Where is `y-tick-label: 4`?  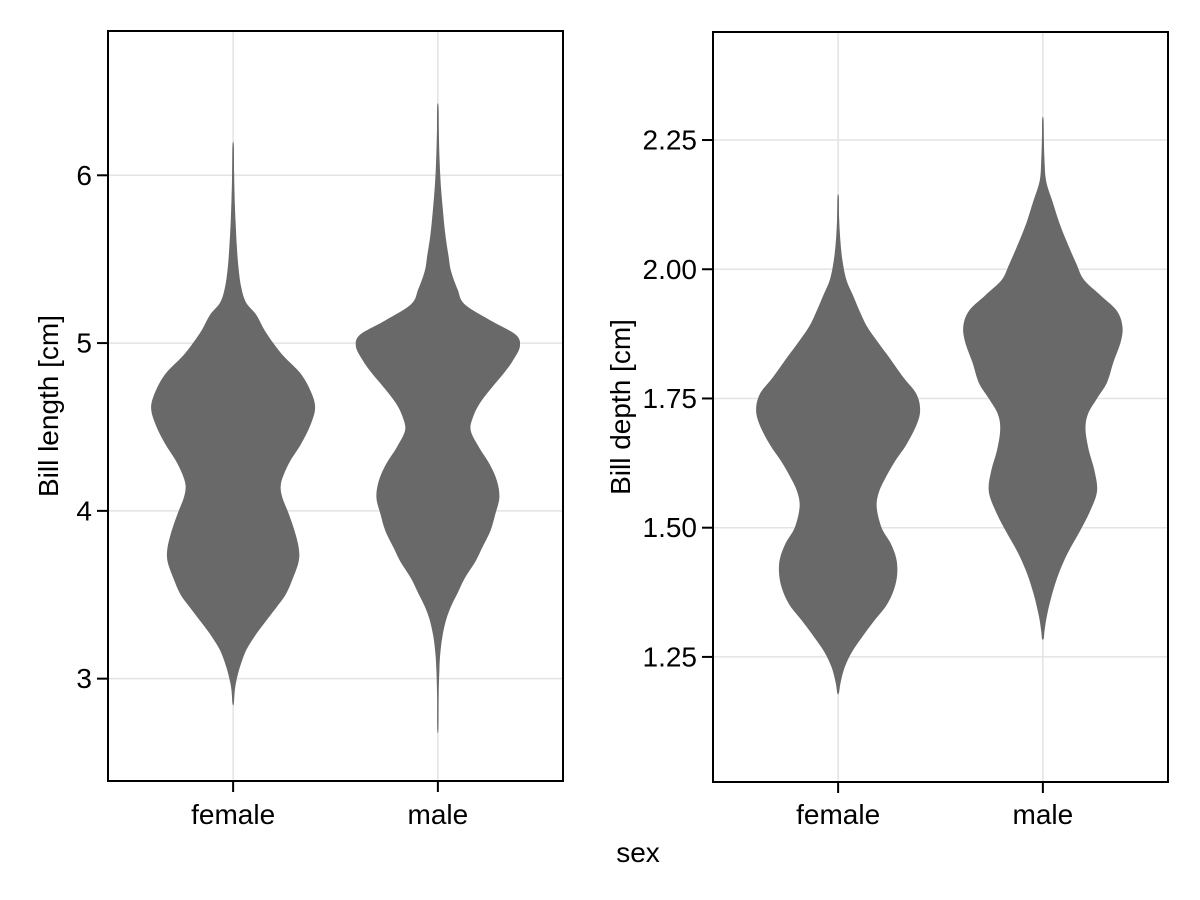 y-tick-label: 4 is located at coordinates (84, 510).